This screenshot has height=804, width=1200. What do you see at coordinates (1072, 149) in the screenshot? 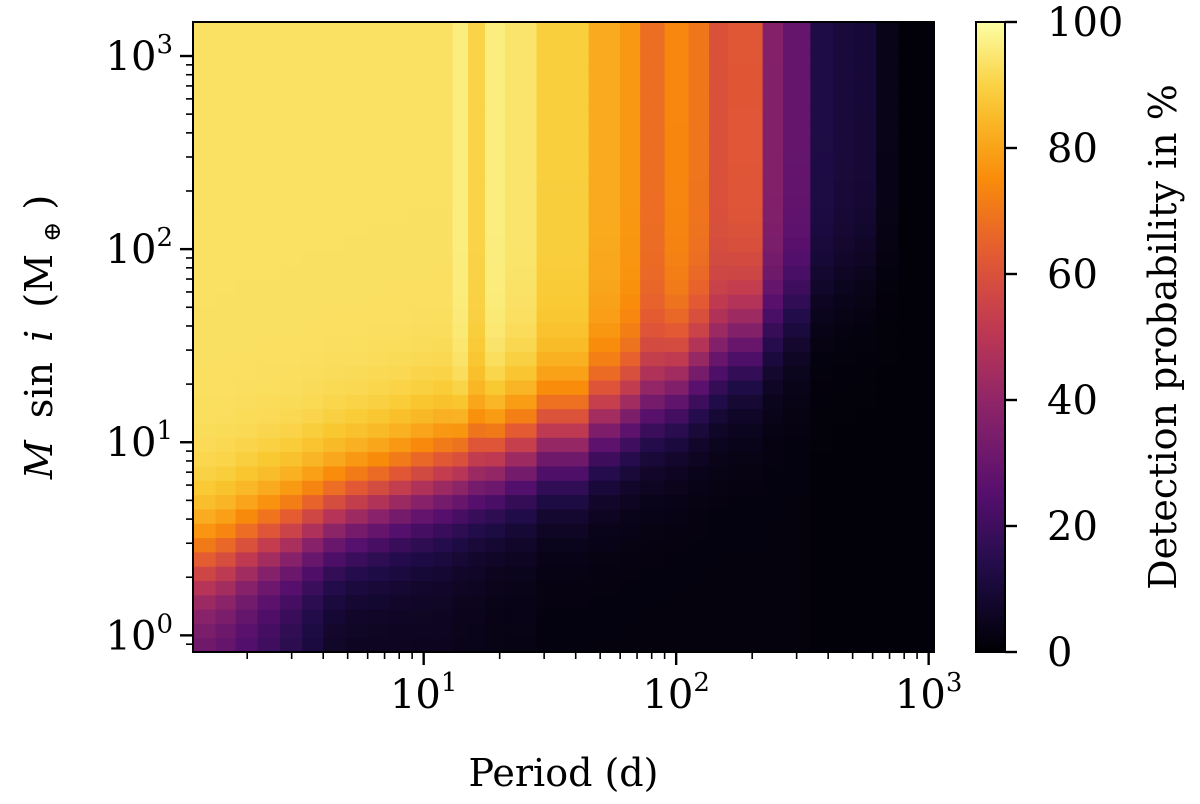
I see `colorbar-tick-label: 80` at bounding box center [1072, 149].